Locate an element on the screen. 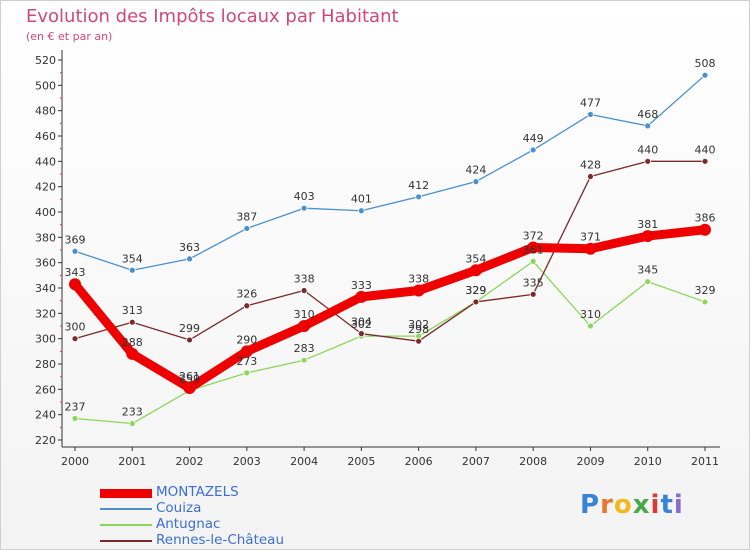  logo-letter: t is located at coordinates (667, 505).